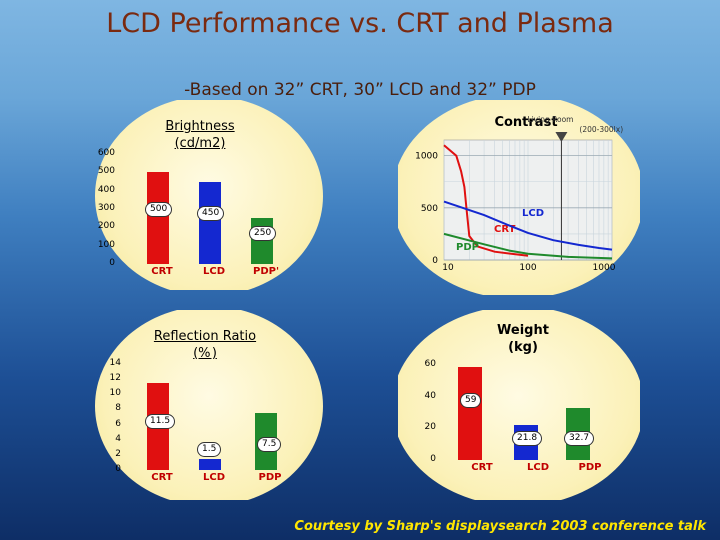 This screenshot has width=720, height=540. I want to click on weight-chart-background, so click(519, 405).